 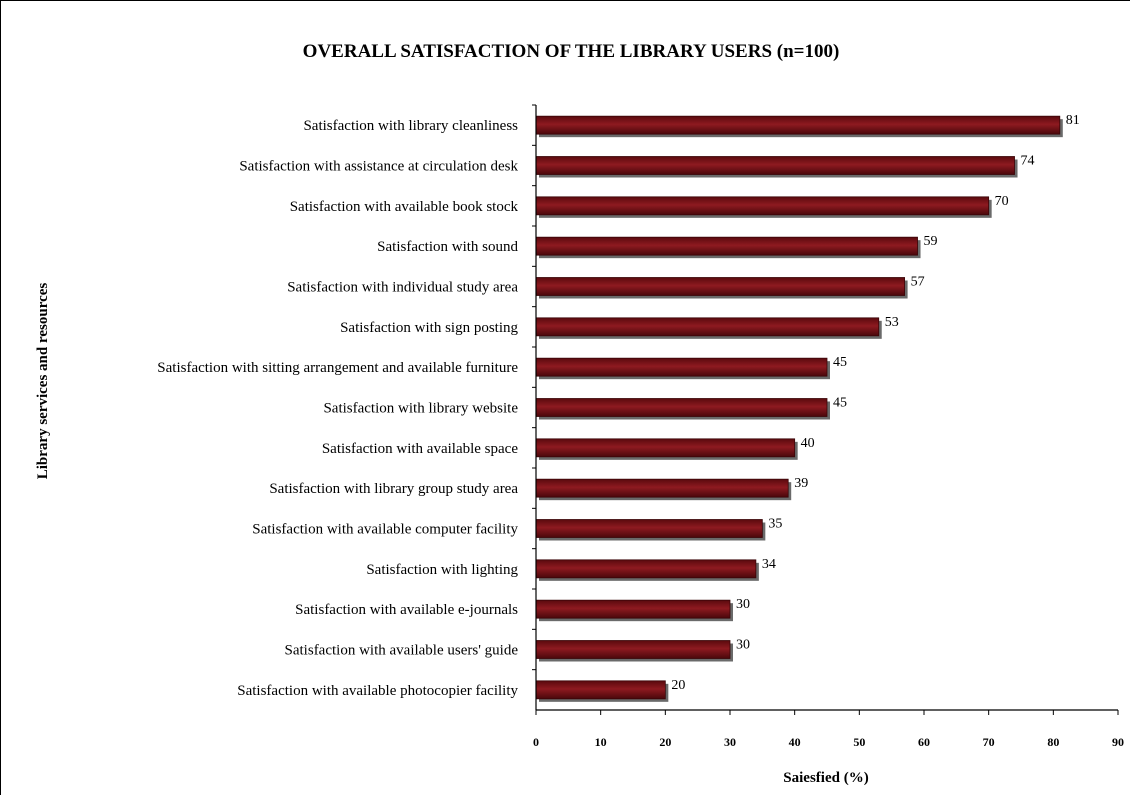 What do you see at coordinates (825, 778) in the screenshot?
I see `x-axis-title: Saiesfied (%)` at bounding box center [825, 778].